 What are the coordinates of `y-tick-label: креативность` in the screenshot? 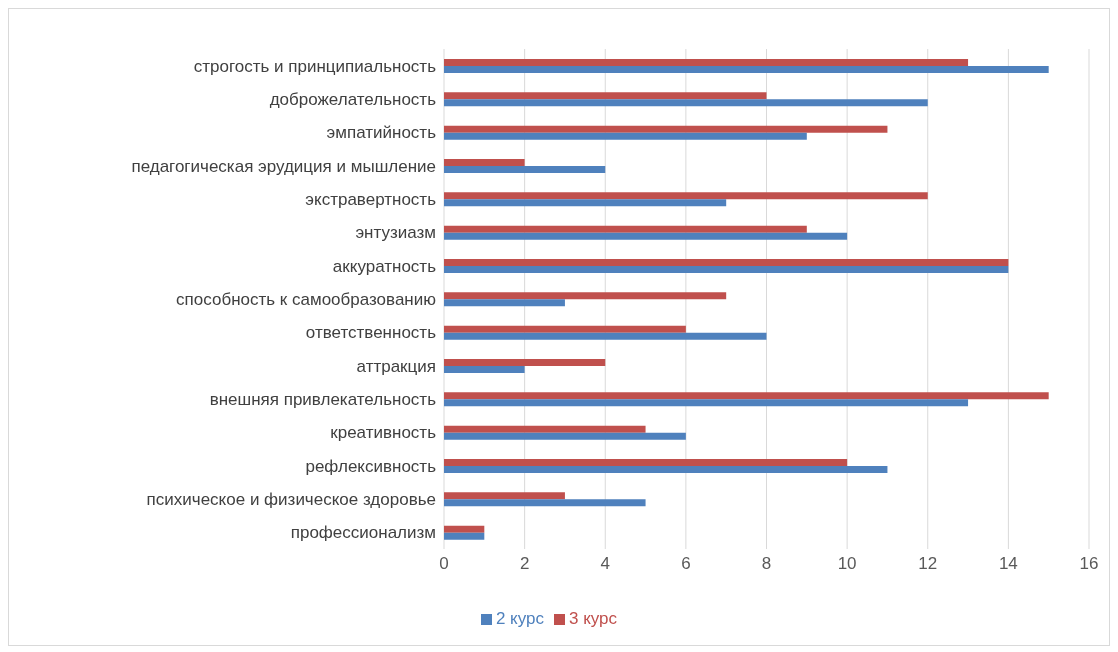 It's located at (383, 433).